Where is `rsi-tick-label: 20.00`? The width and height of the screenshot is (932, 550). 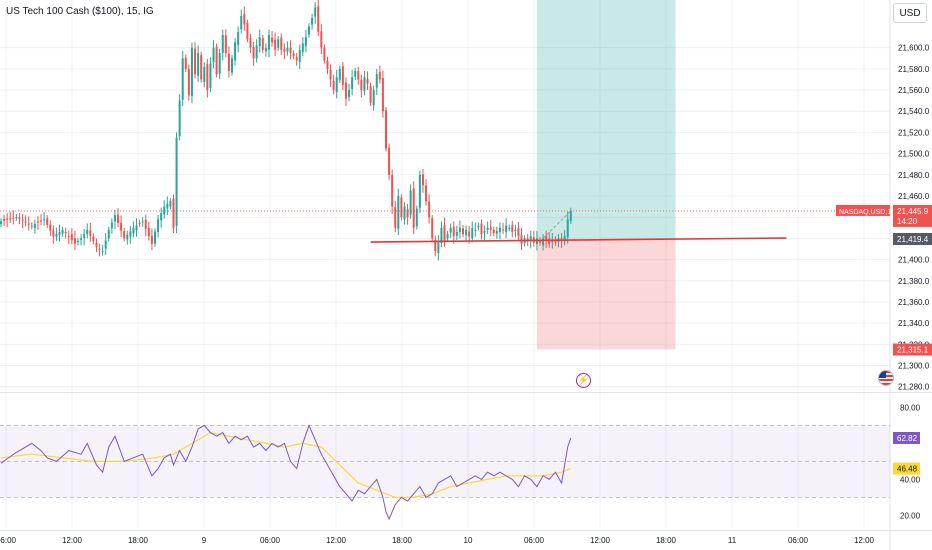 rsi-tick-label: 20.00 is located at coordinates (910, 515).